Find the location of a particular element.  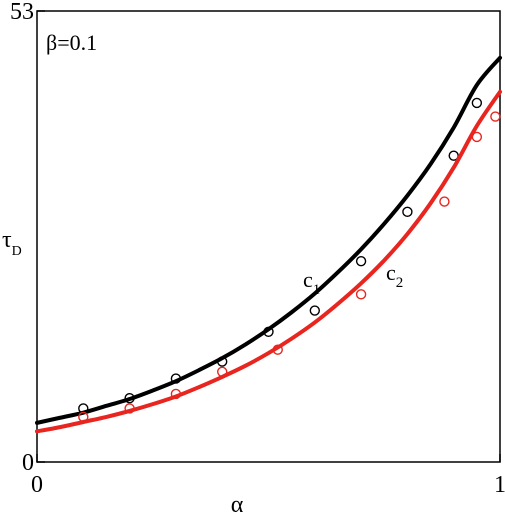

y-axis-label: τD is located at coordinates (12, 243).